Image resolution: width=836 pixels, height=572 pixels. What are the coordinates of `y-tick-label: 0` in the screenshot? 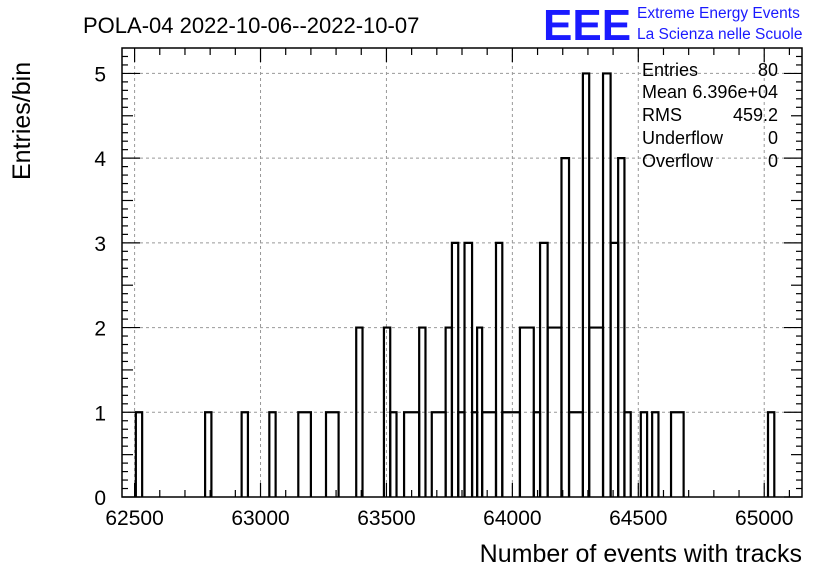 It's located at (100, 498).